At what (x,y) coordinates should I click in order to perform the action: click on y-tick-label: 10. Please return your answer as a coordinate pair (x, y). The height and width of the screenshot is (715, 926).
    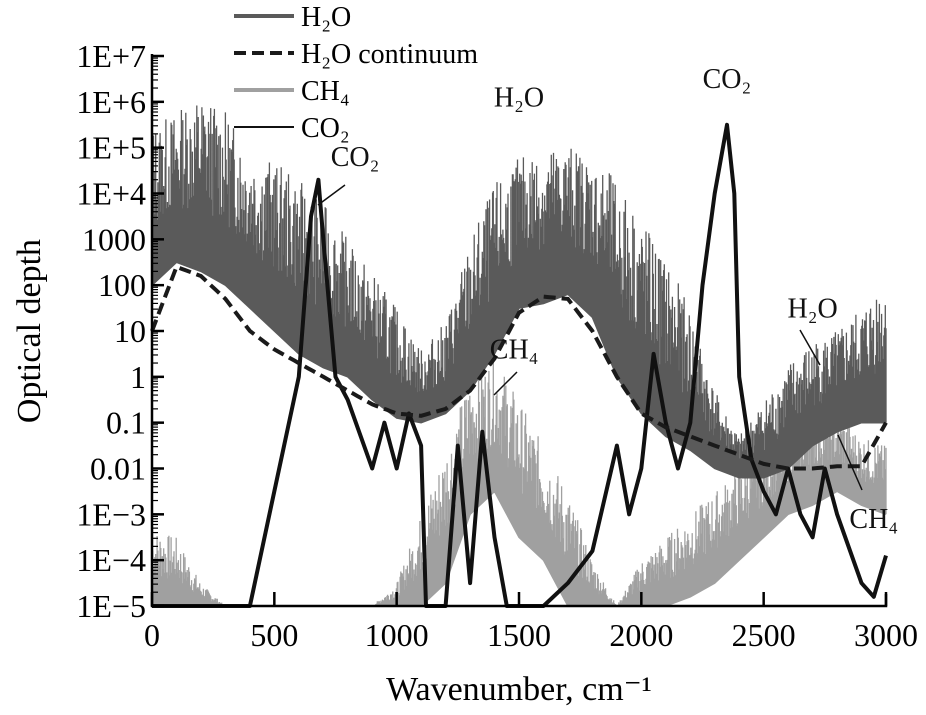
    Looking at the image, I should click on (130, 331).